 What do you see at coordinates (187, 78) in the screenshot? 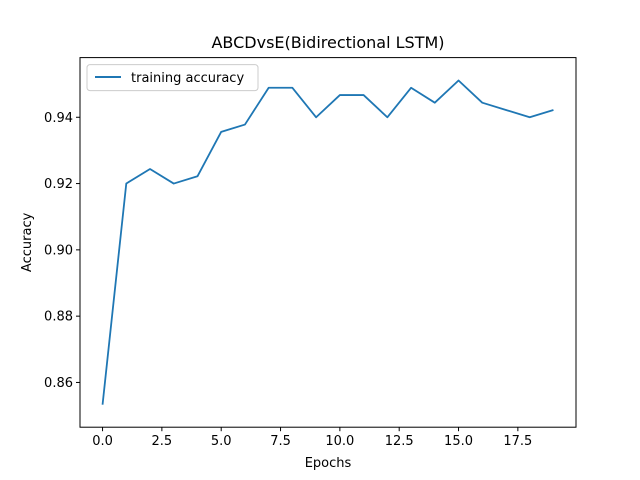
I see `legend-label: training accuracy` at bounding box center [187, 78].